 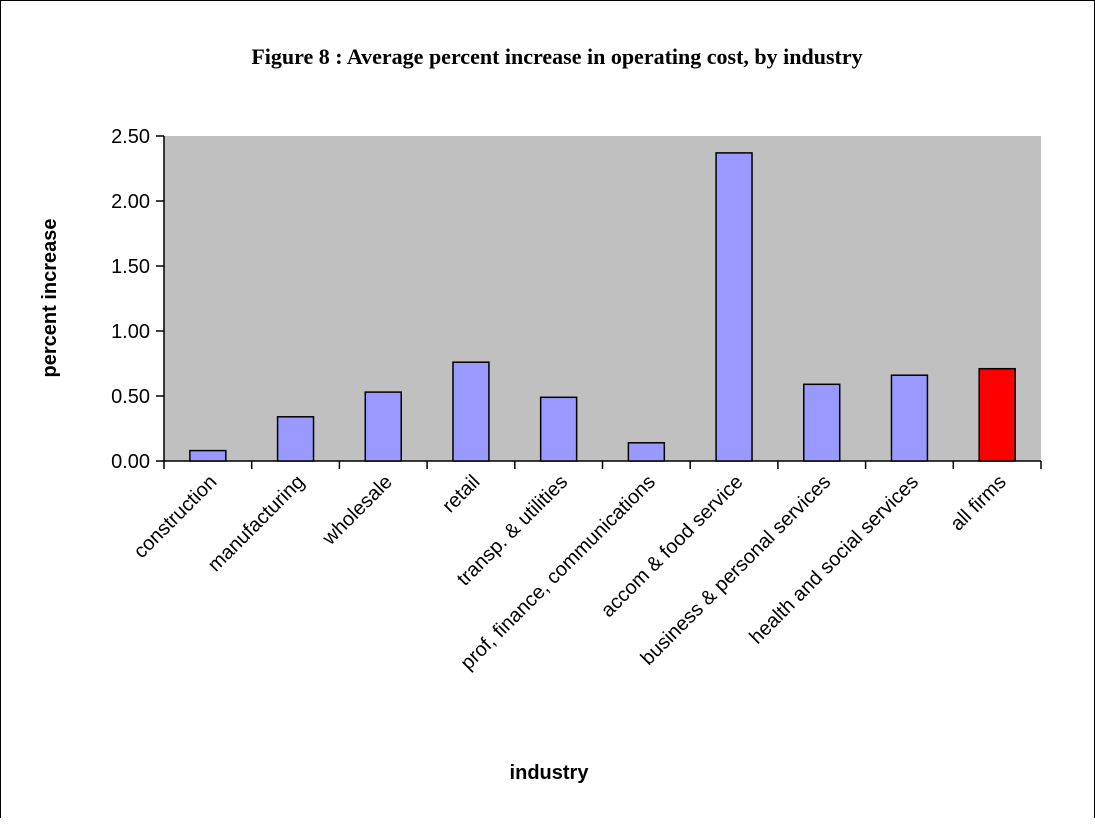 I want to click on bar-construction, so click(x=208, y=455).